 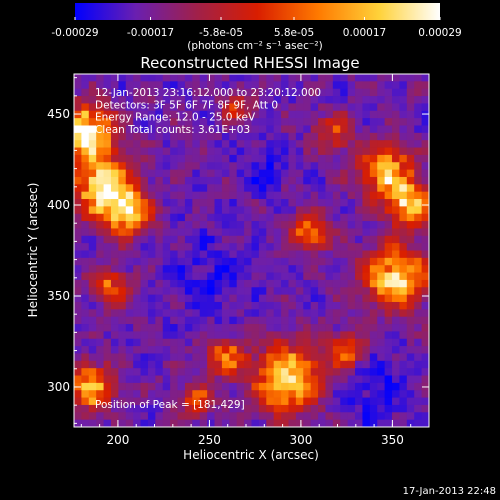 What do you see at coordinates (74, 33) in the screenshot?
I see `colorbar-tick-label: -0.00029` at bounding box center [74, 33].